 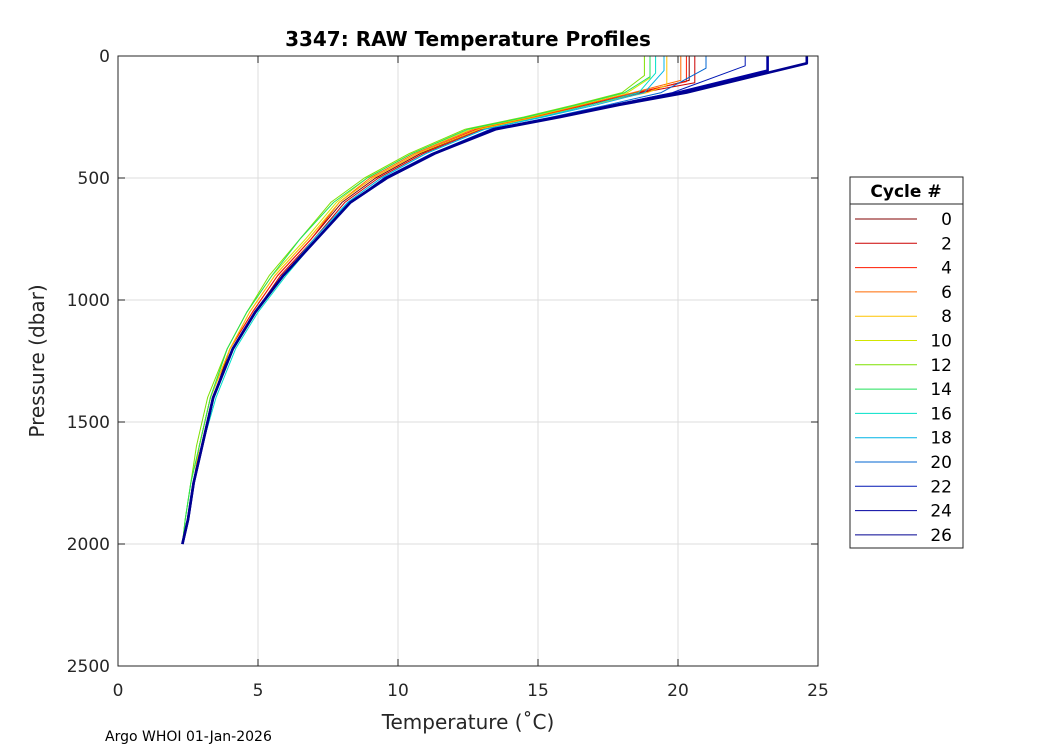 What do you see at coordinates (94, 179) in the screenshot?
I see `y-tick-label: 500` at bounding box center [94, 179].